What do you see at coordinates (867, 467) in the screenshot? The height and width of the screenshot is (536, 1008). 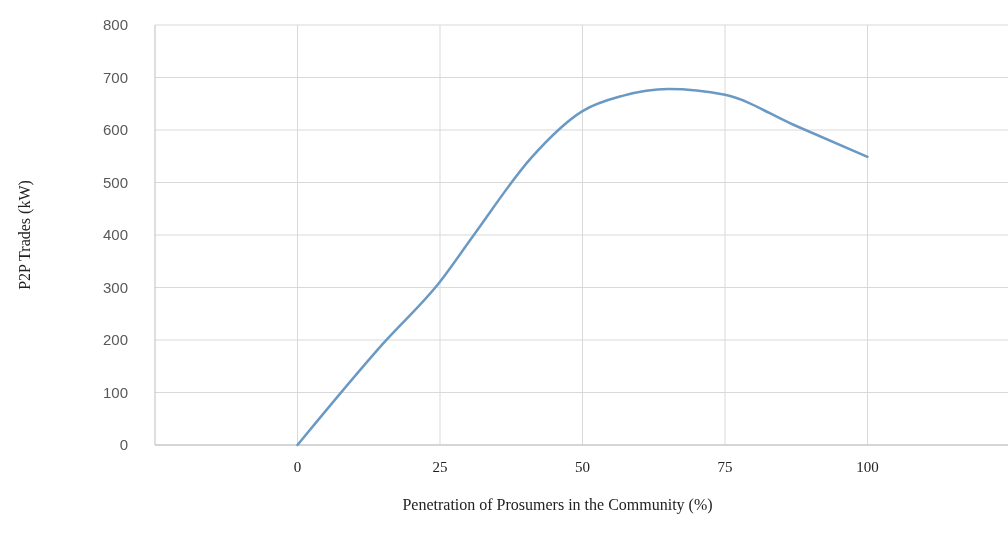 I see `x-tick-label: 100` at bounding box center [867, 467].